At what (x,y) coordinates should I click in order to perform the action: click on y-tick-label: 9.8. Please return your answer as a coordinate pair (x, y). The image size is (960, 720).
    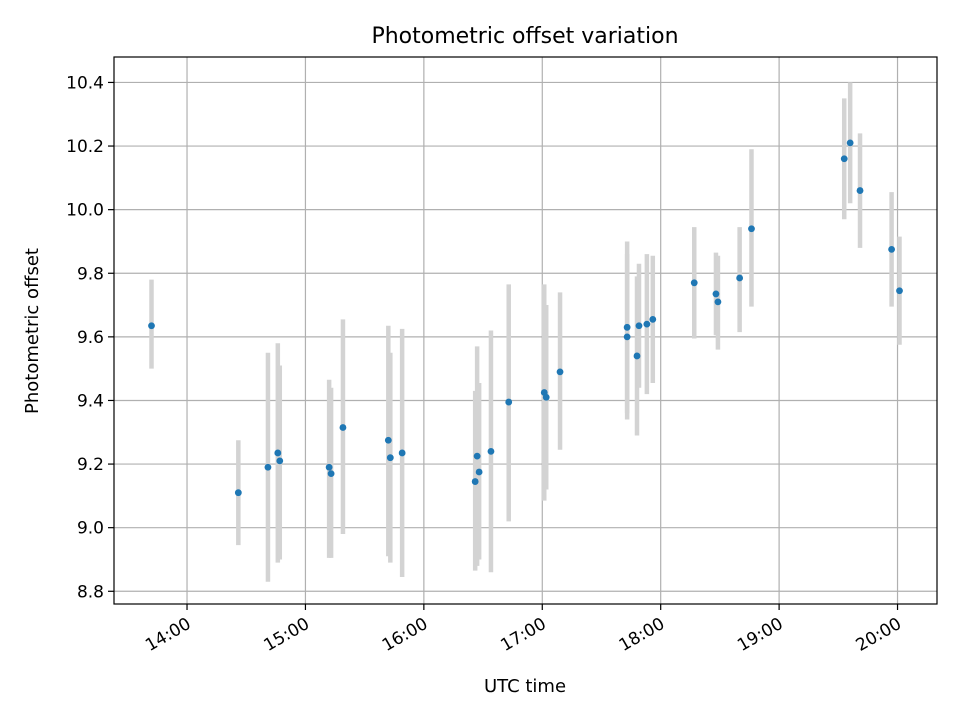
    Looking at the image, I should click on (90, 274).